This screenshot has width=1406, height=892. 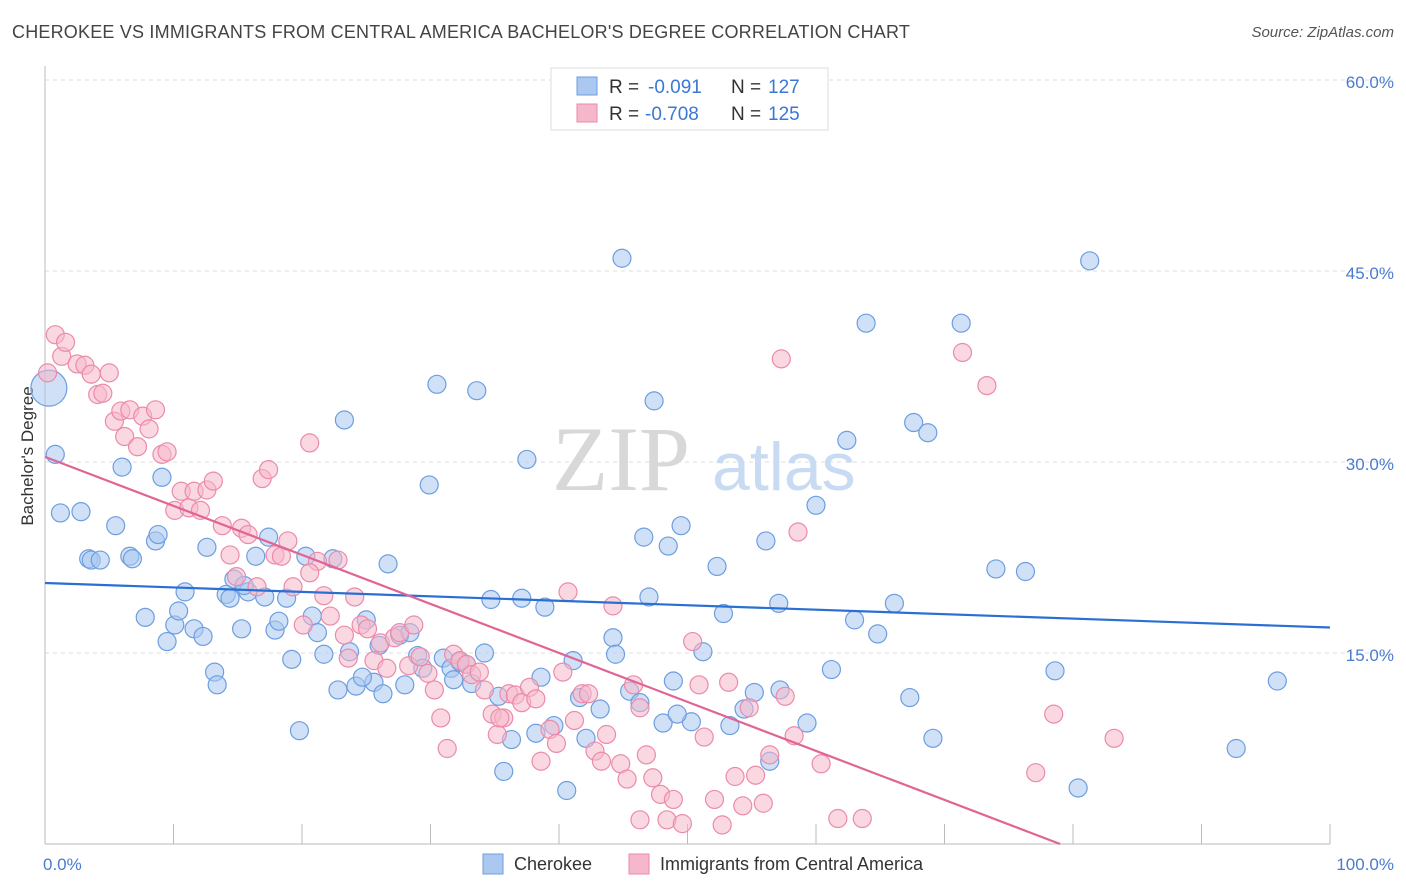 I want to click on watermark-zip: ZIP, so click(x=621, y=459).